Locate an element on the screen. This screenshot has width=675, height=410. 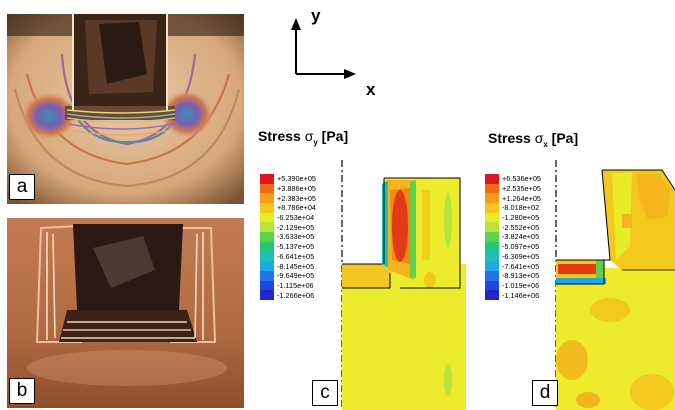
panel-label-c: c is located at coordinates (325, 393).